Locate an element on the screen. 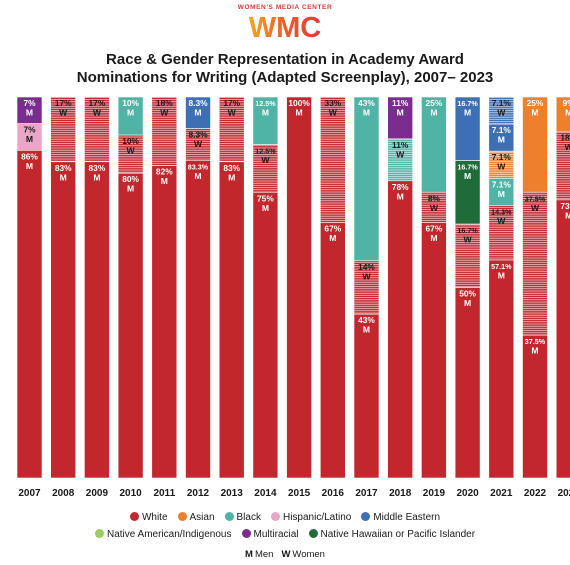 This screenshot has width=570, height=565. bar-segment-2021-white-men is located at coordinates (501, 369).